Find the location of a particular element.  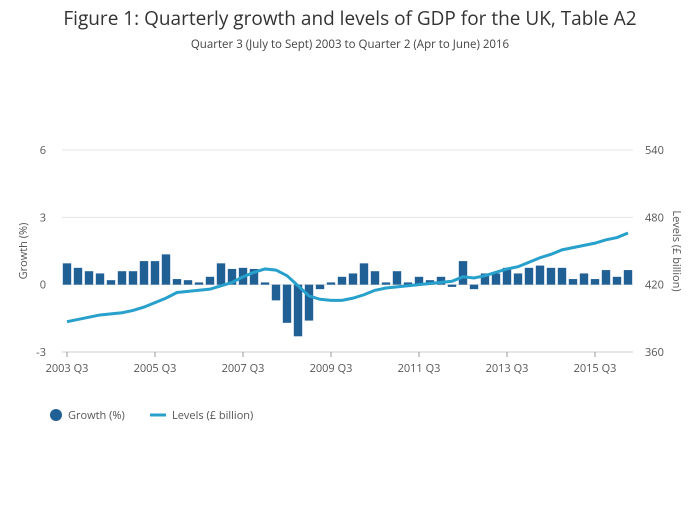

y2-tick-label: 480 is located at coordinates (654, 217).